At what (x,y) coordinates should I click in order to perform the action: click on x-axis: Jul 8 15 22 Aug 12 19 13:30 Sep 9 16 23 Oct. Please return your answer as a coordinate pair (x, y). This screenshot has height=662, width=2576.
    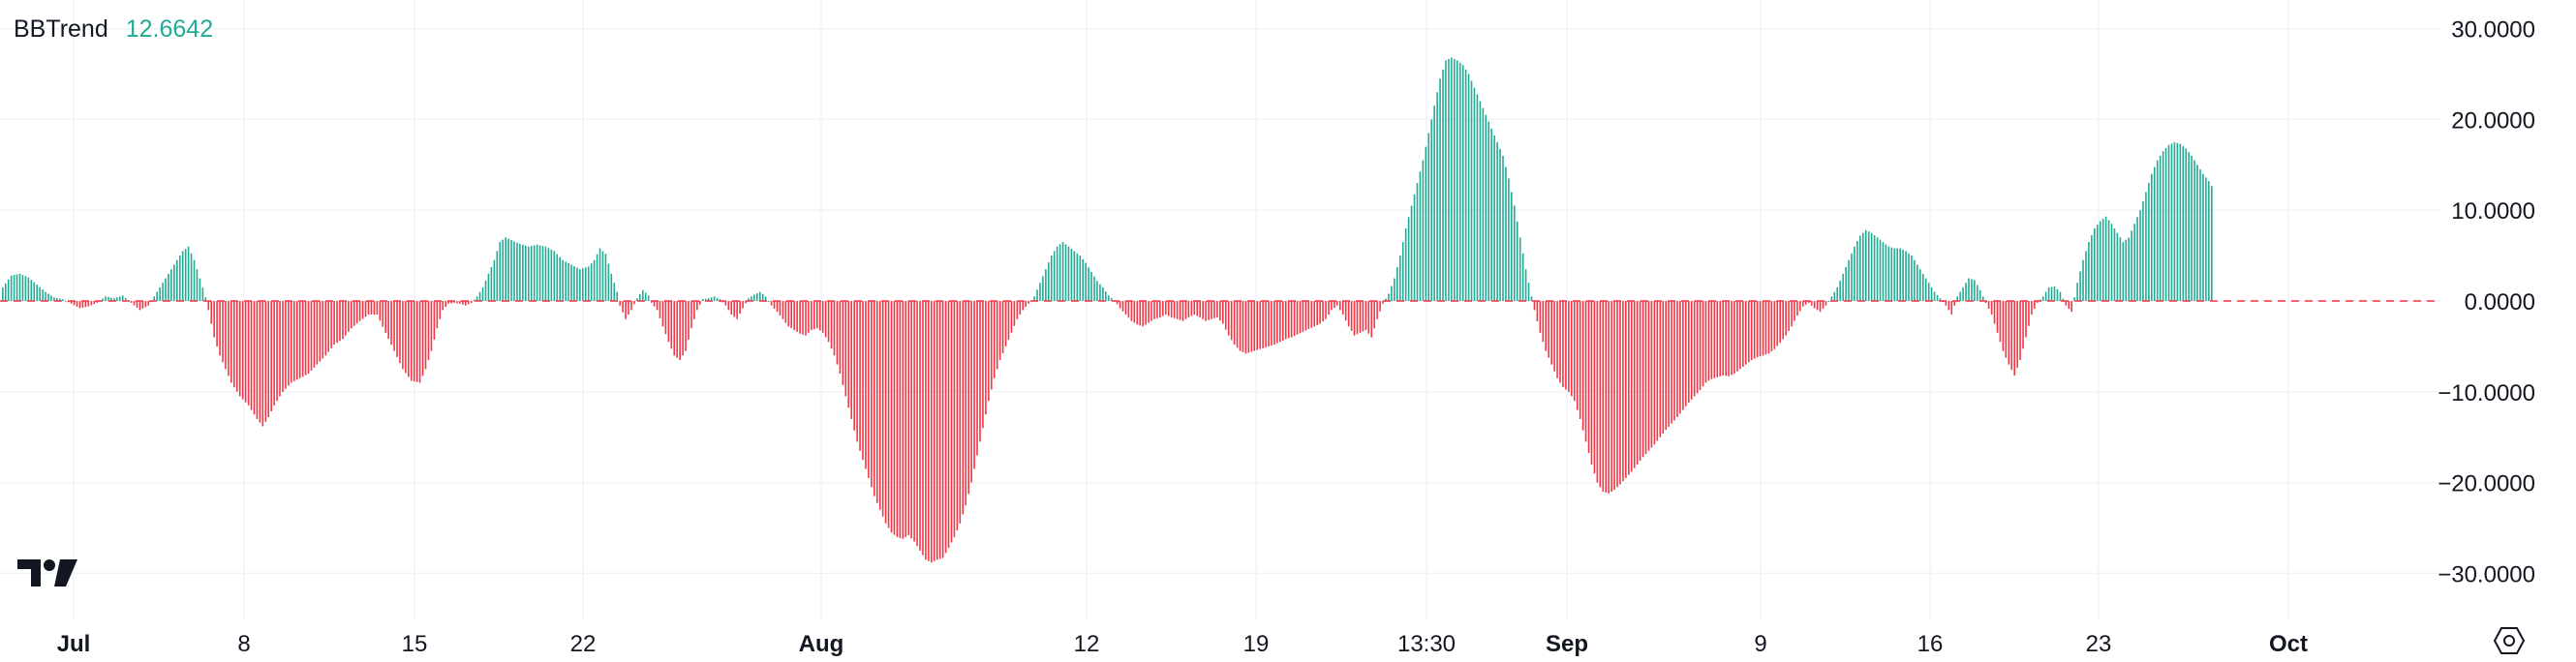
    Looking at the image, I should click on (1182, 644).